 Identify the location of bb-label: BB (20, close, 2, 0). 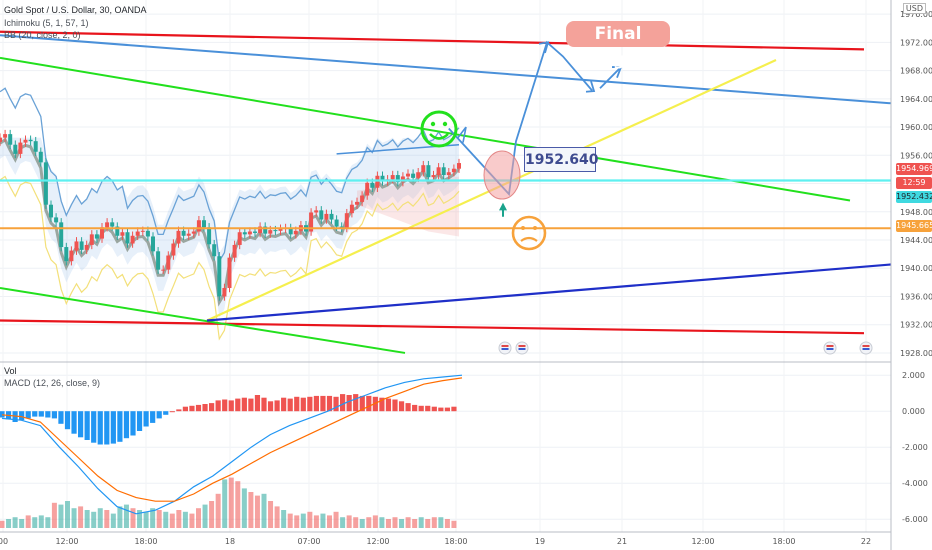
(42, 35).